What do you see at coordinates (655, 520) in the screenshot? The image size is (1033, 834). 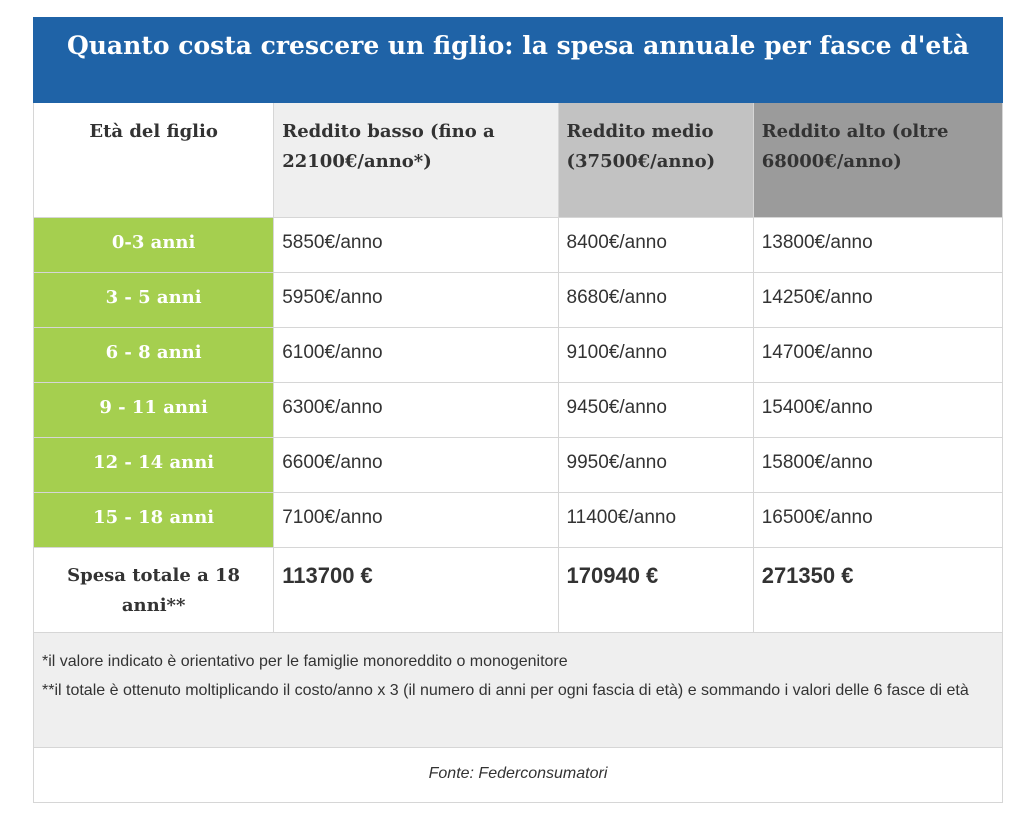 I see `medium-income-value: 11400€/anno` at bounding box center [655, 520].